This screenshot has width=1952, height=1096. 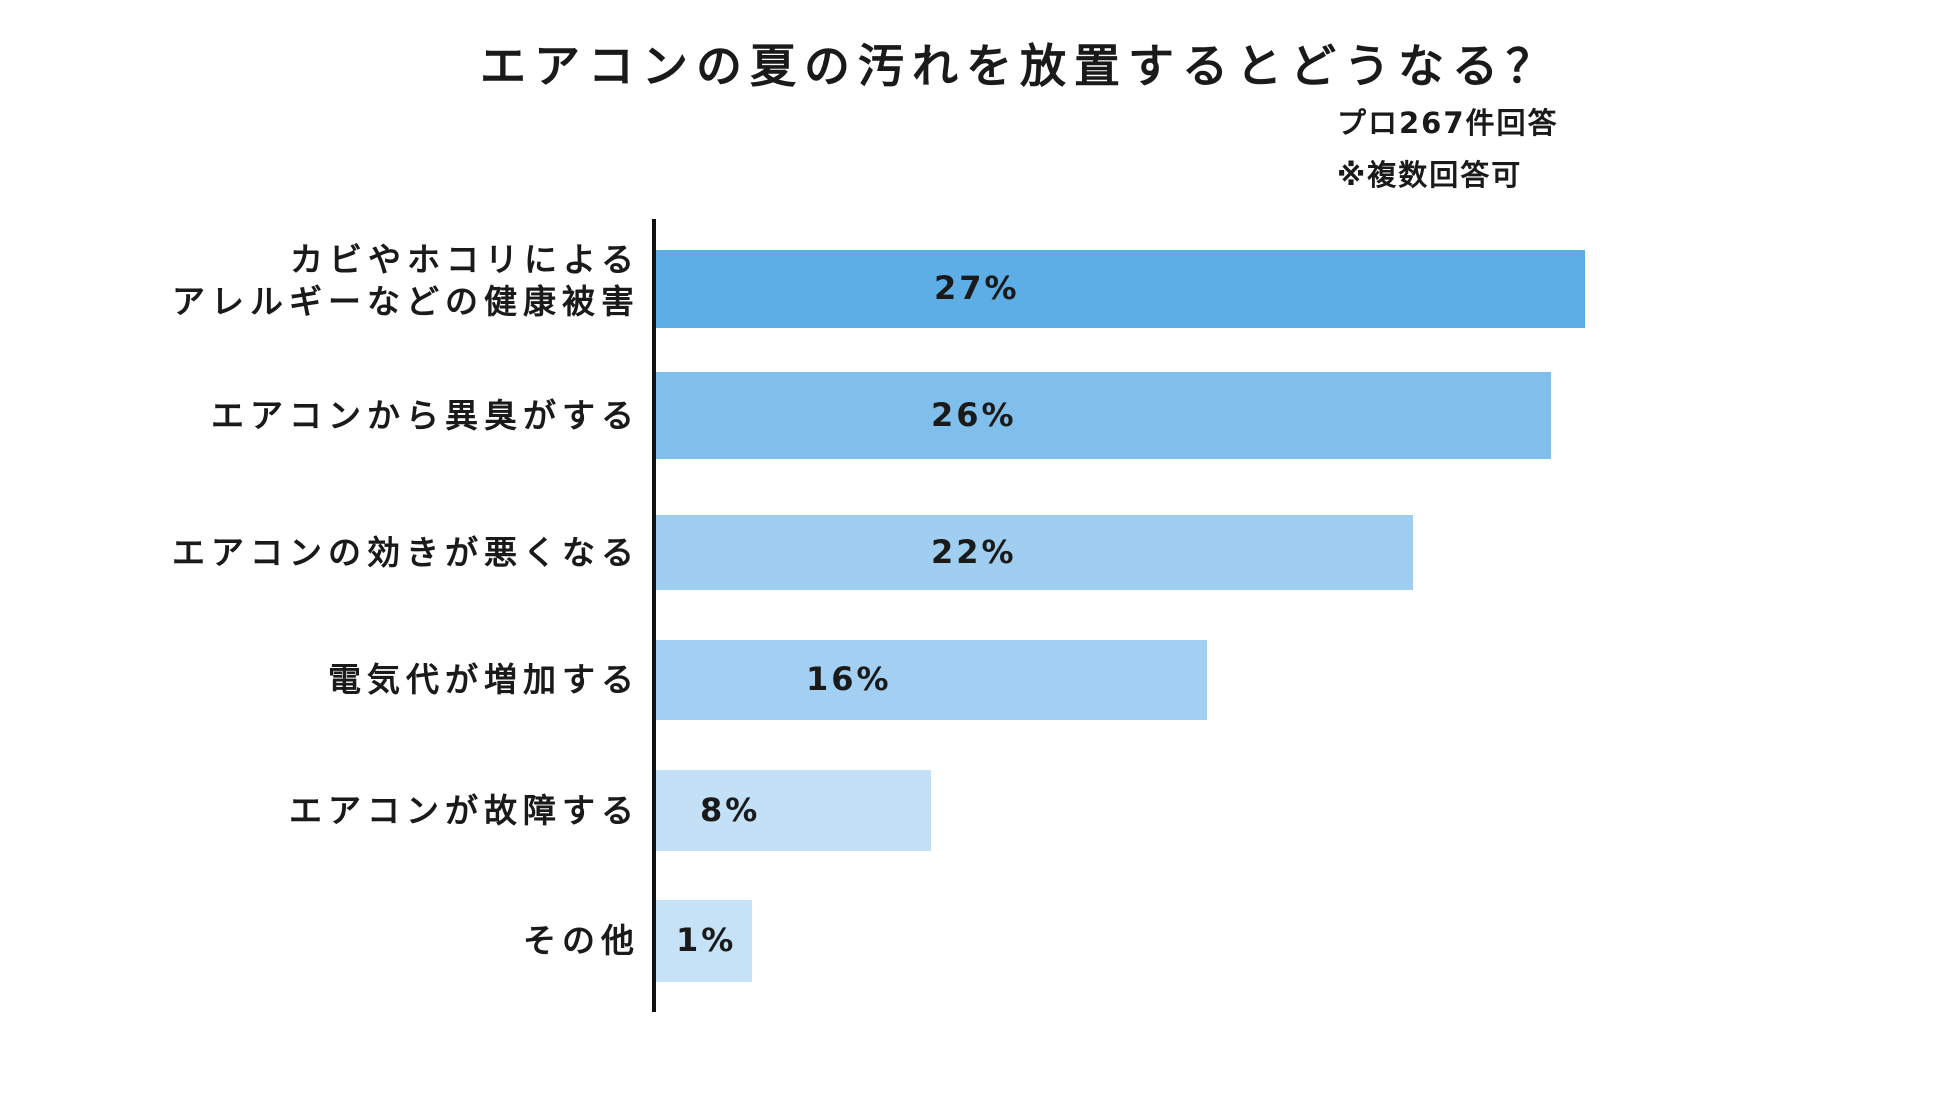 I want to click on value-label: 1%, so click(x=706, y=940).